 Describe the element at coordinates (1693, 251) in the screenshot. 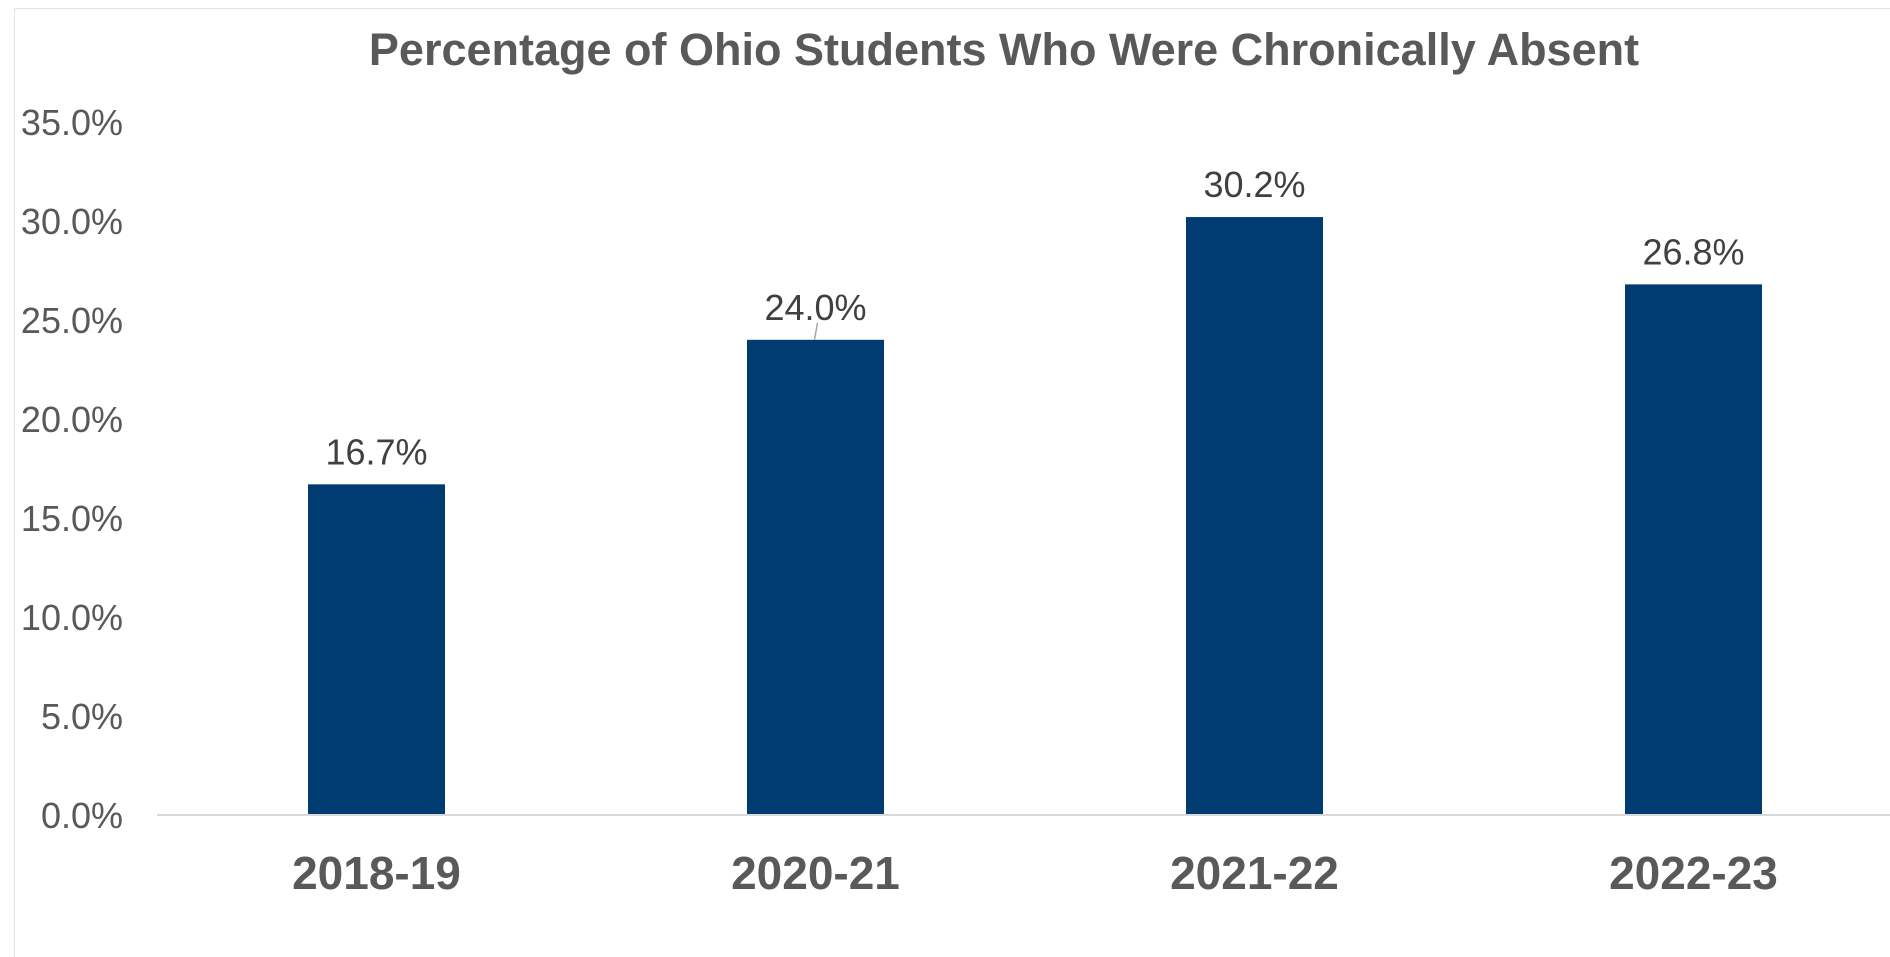

I see `data-label: 26.8%` at that location.